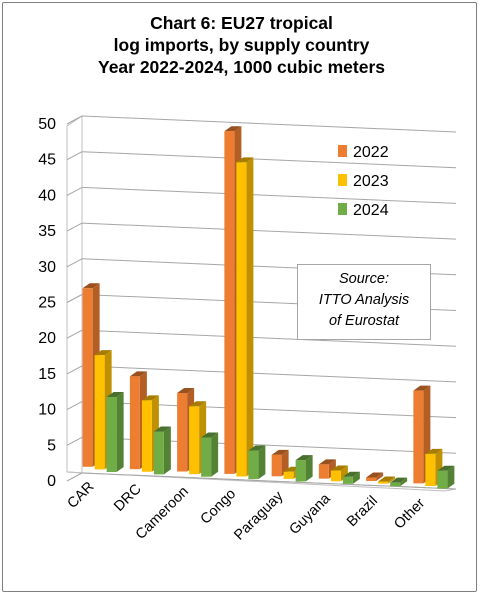 The height and width of the screenshot is (598, 483). What do you see at coordinates (395, 484) in the screenshot?
I see `bar-2024-Brazil` at bounding box center [395, 484].